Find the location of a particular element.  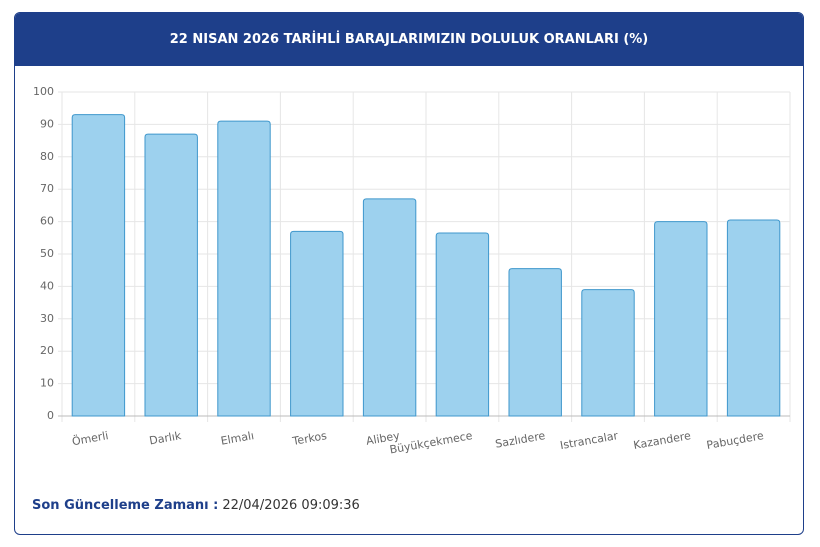

y-tick-label: 80 is located at coordinates (47, 156).